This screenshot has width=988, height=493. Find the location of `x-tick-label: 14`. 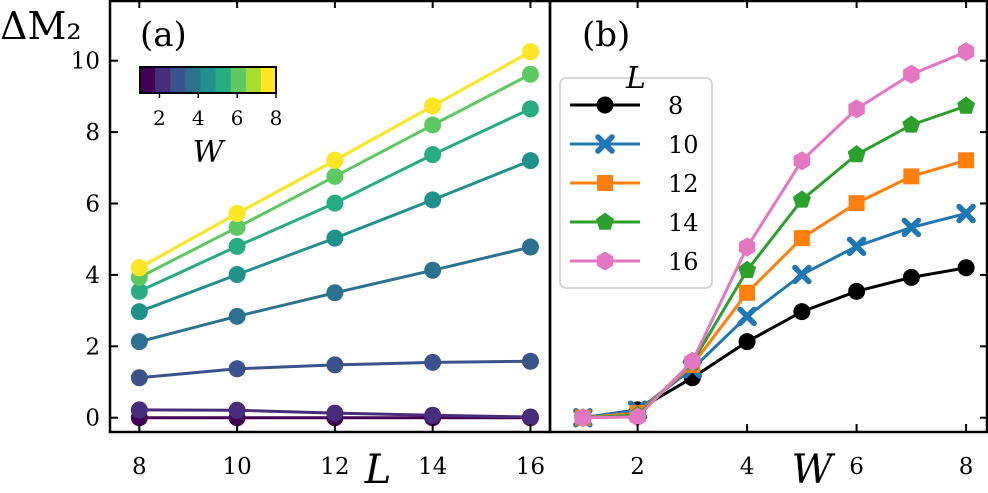

x-tick-label: 14 is located at coordinates (432, 467).